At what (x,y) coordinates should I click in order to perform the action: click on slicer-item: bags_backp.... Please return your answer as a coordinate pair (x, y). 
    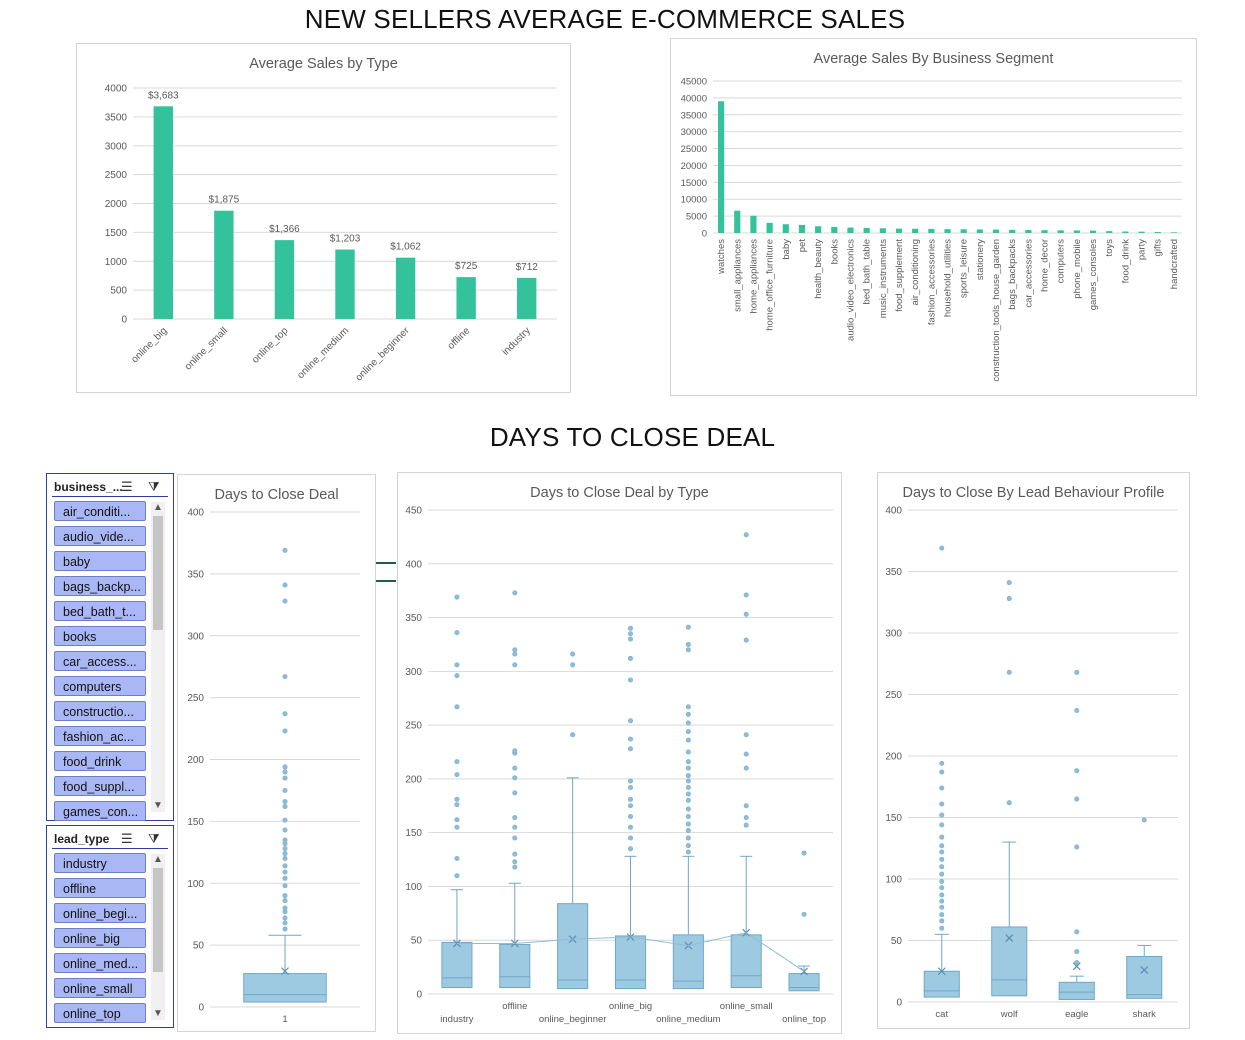
    Looking at the image, I should click on (100, 586).